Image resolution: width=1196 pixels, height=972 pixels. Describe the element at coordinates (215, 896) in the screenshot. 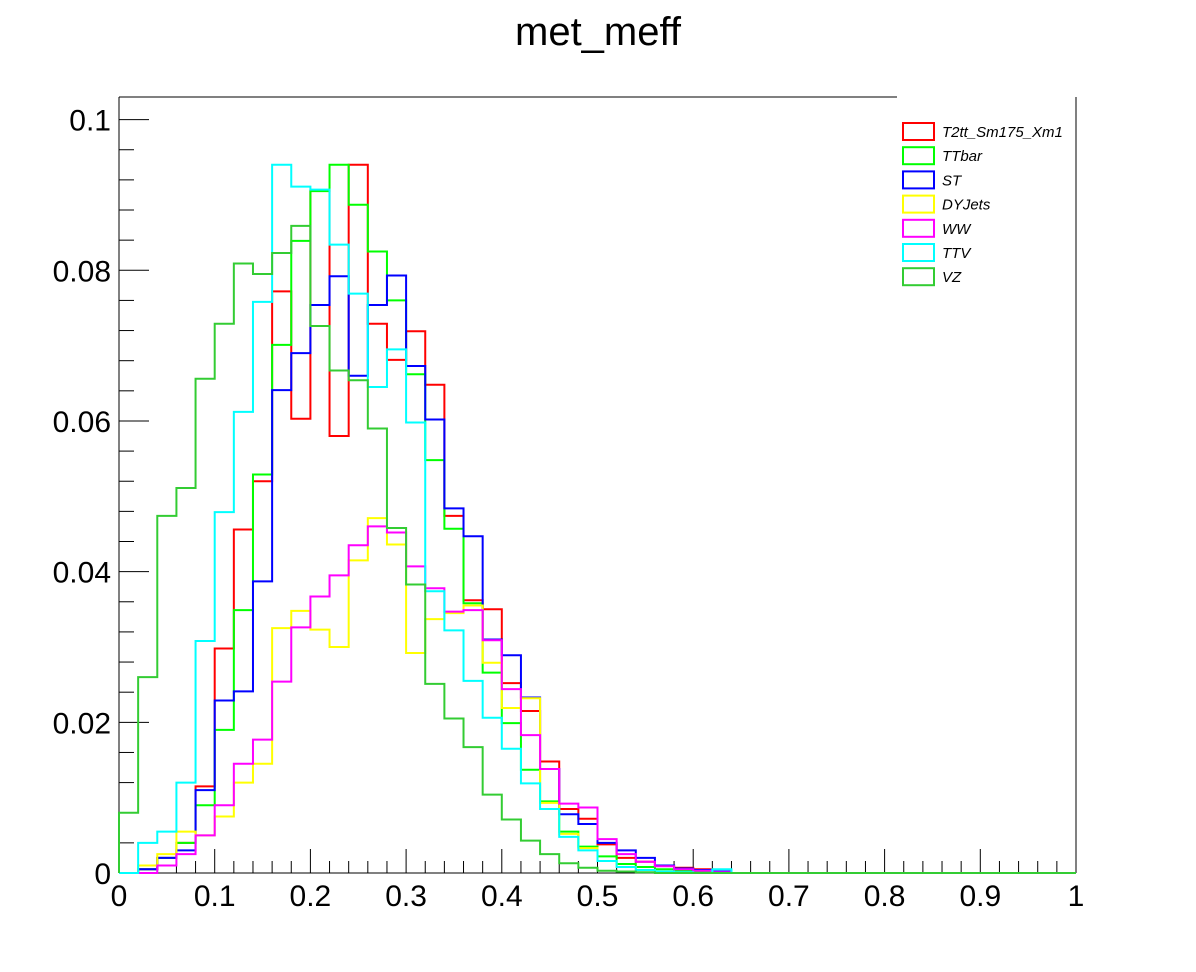

I see `x-tick-label: 0.1` at that location.